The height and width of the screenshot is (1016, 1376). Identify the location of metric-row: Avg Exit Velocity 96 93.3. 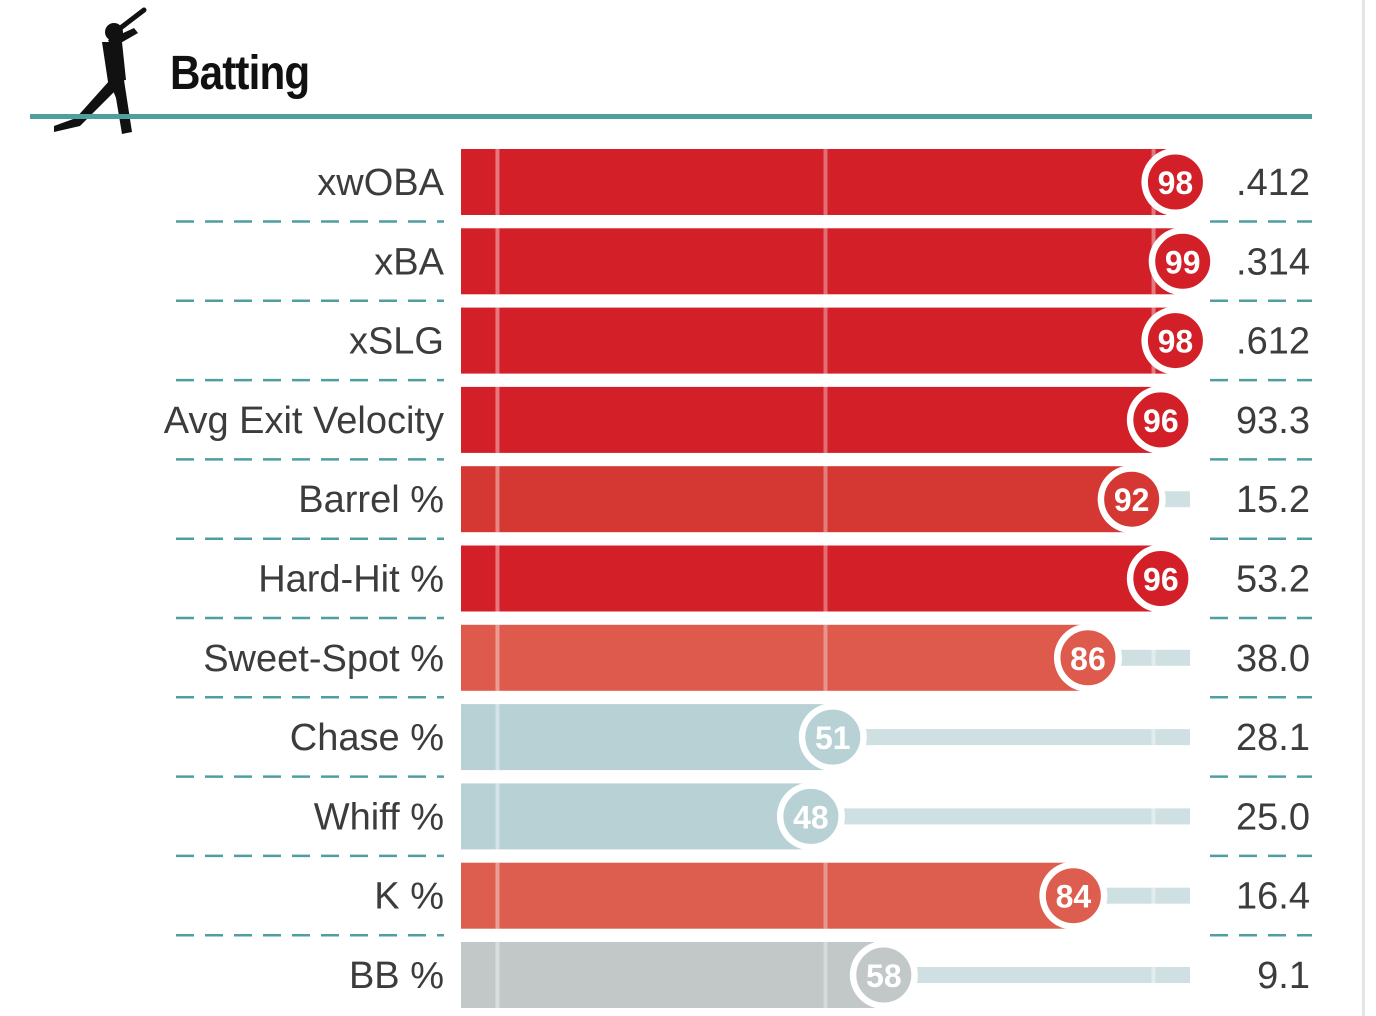
(738, 423).